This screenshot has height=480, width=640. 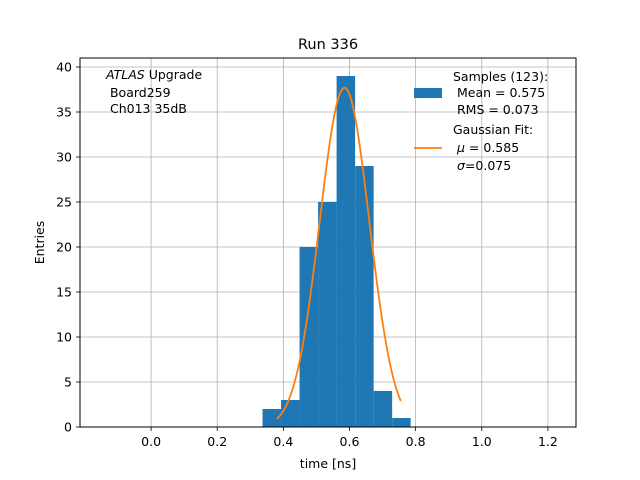 What do you see at coordinates (500, 76) in the screenshot?
I see `legend-histogram-line1: Samples (123):` at bounding box center [500, 76].